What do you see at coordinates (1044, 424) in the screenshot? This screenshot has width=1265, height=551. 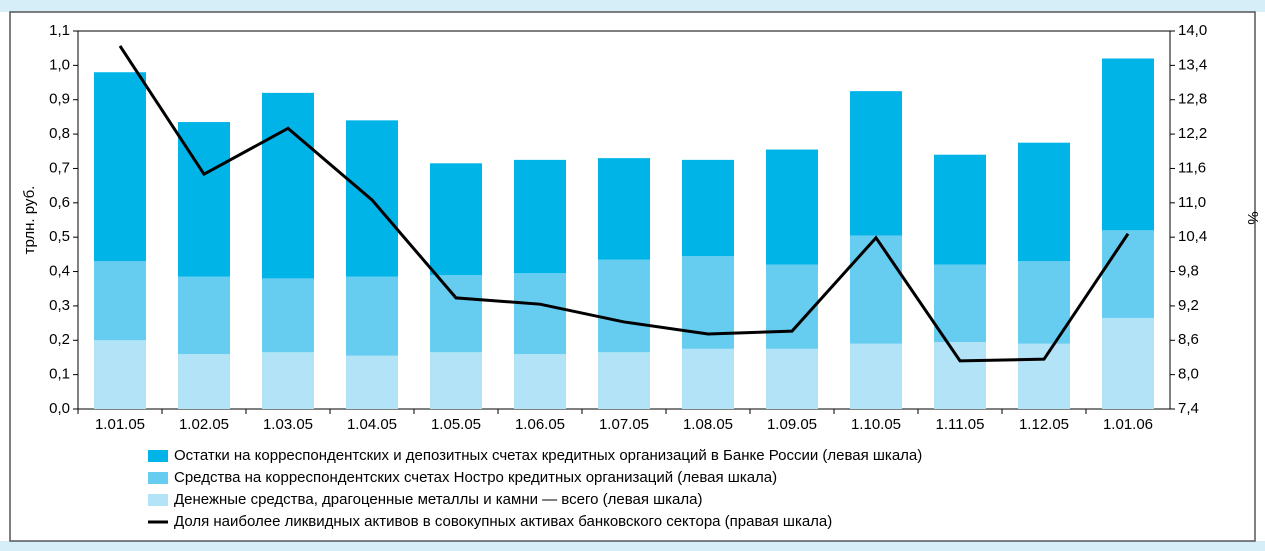 I see `x-tick-label: 1.12.05` at bounding box center [1044, 424].